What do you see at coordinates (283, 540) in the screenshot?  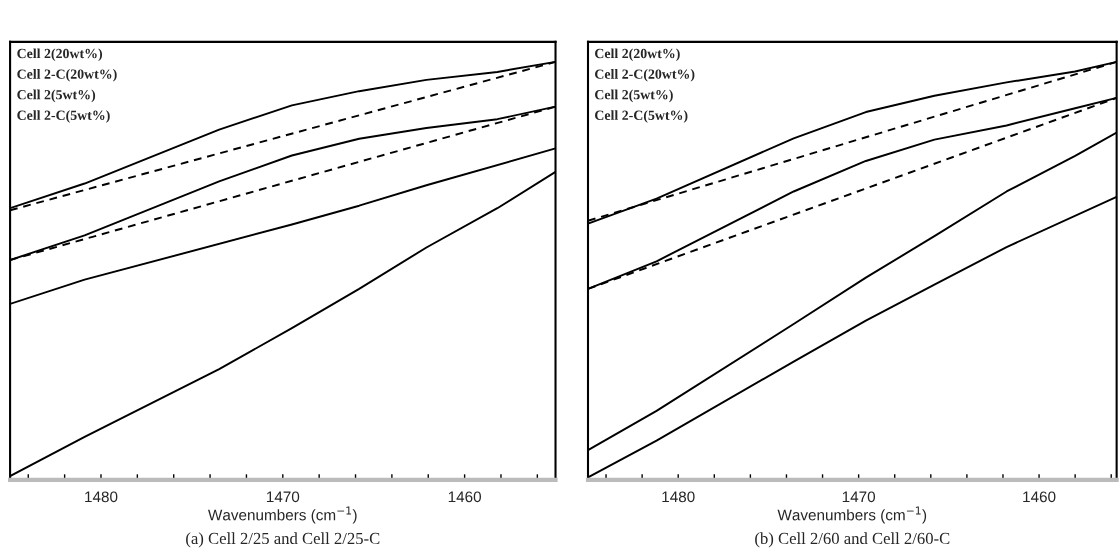 I see `text: (a) Cell 2/25 and Cell 2/25-C` at bounding box center [283, 540].